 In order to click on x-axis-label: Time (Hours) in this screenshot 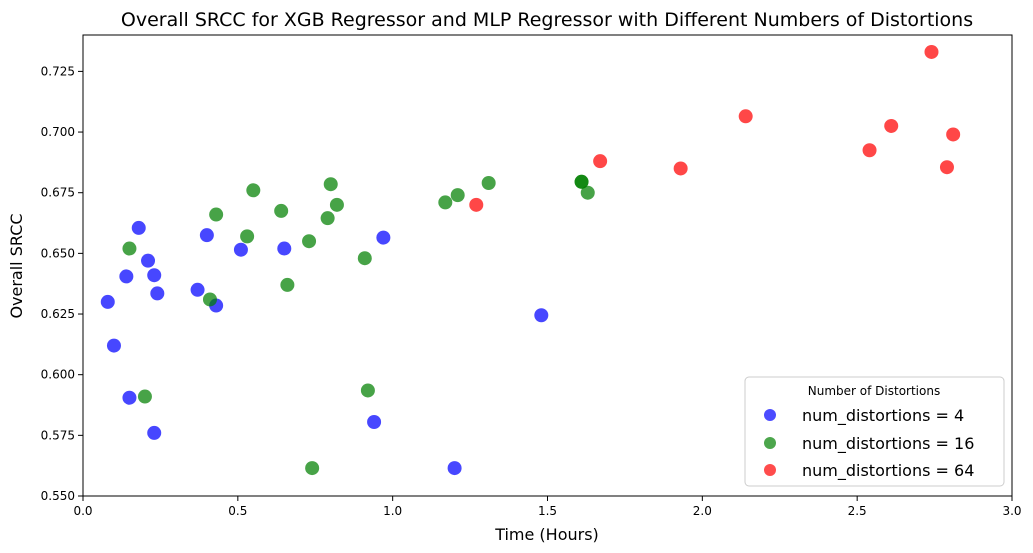, I will do `click(546, 534)`.